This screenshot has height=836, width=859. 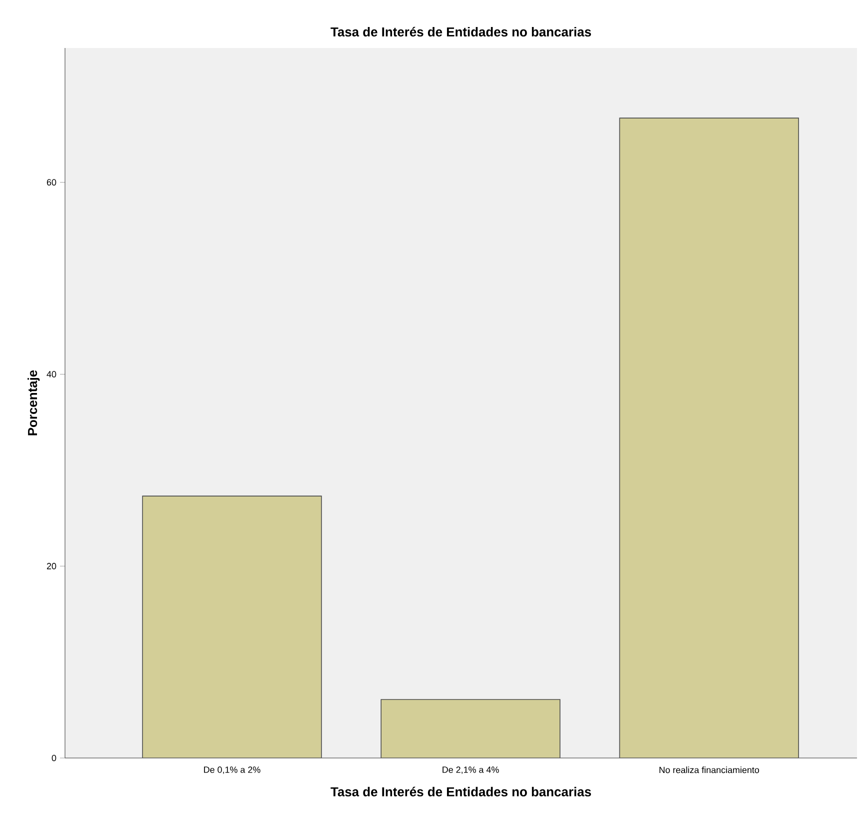 What do you see at coordinates (34, 403) in the screenshot?
I see `y-axis-title: Porcentaje` at bounding box center [34, 403].